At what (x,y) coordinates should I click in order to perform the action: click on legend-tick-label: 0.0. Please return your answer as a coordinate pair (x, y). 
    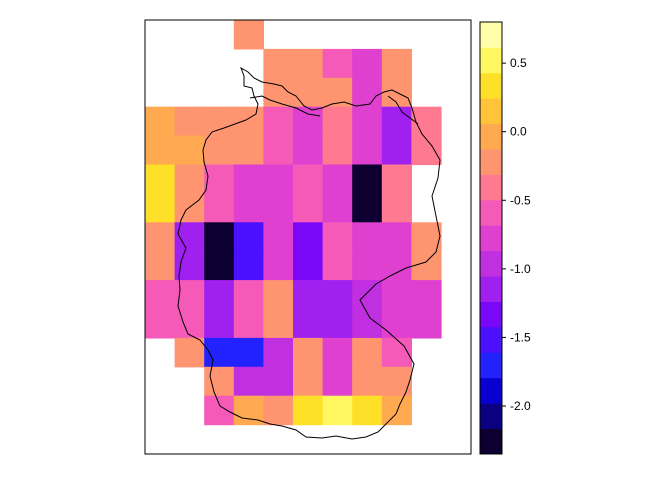
    Looking at the image, I should click on (518, 132).